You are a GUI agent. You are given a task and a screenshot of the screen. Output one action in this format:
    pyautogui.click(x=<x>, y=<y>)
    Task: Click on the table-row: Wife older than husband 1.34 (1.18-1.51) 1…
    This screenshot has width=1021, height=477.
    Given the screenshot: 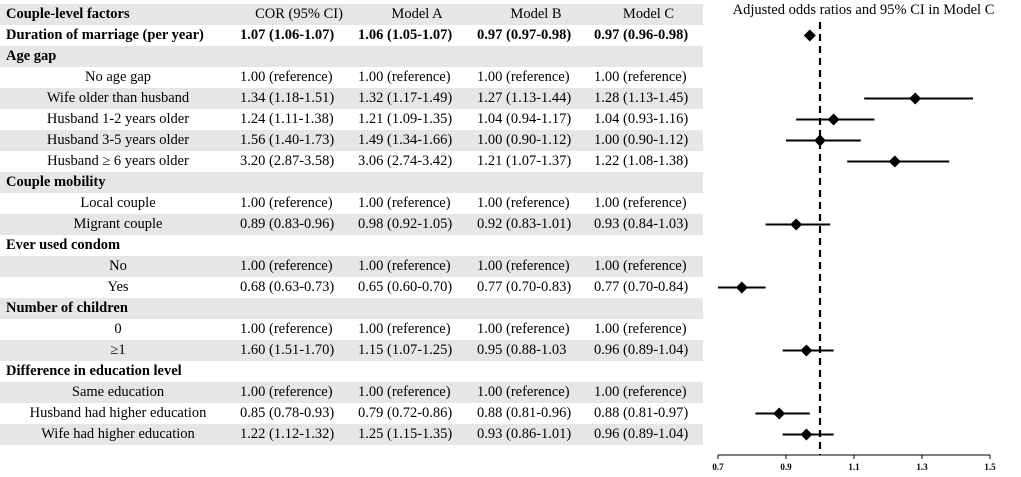 What is the action you would take?
    pyautogui.click(x=351, y=98)
    